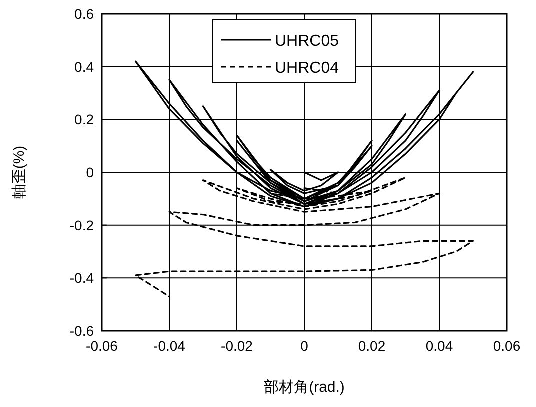  Describe the element at coordinates (237, 346) in the screenshot. I see `x-tick-label: -0.02` at that location.